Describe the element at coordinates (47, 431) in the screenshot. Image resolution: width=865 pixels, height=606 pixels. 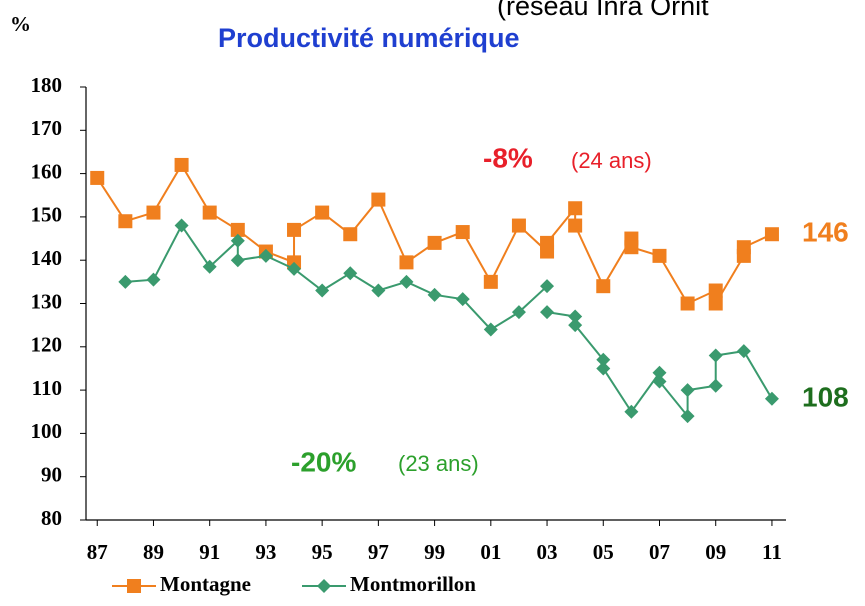
I see `y-tick-label: 100` at that location.